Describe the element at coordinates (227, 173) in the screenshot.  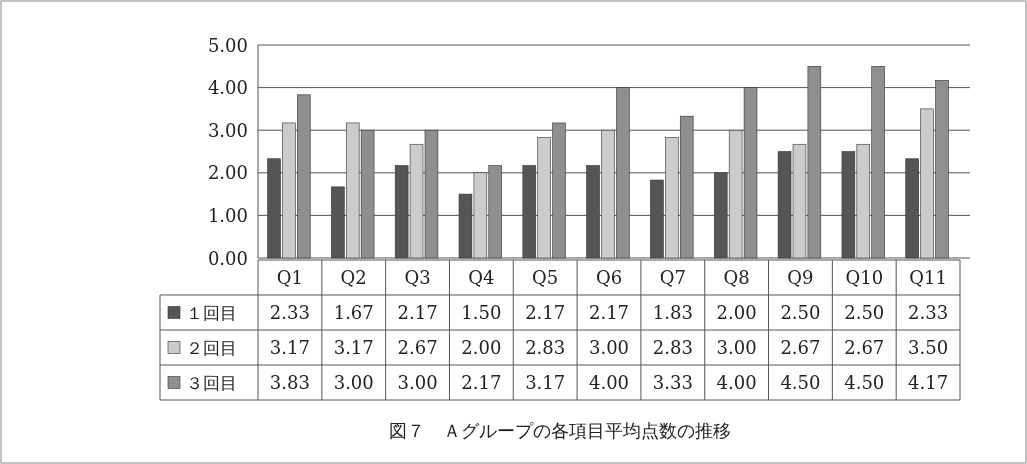
I see `ytick: 2.00` at that location.